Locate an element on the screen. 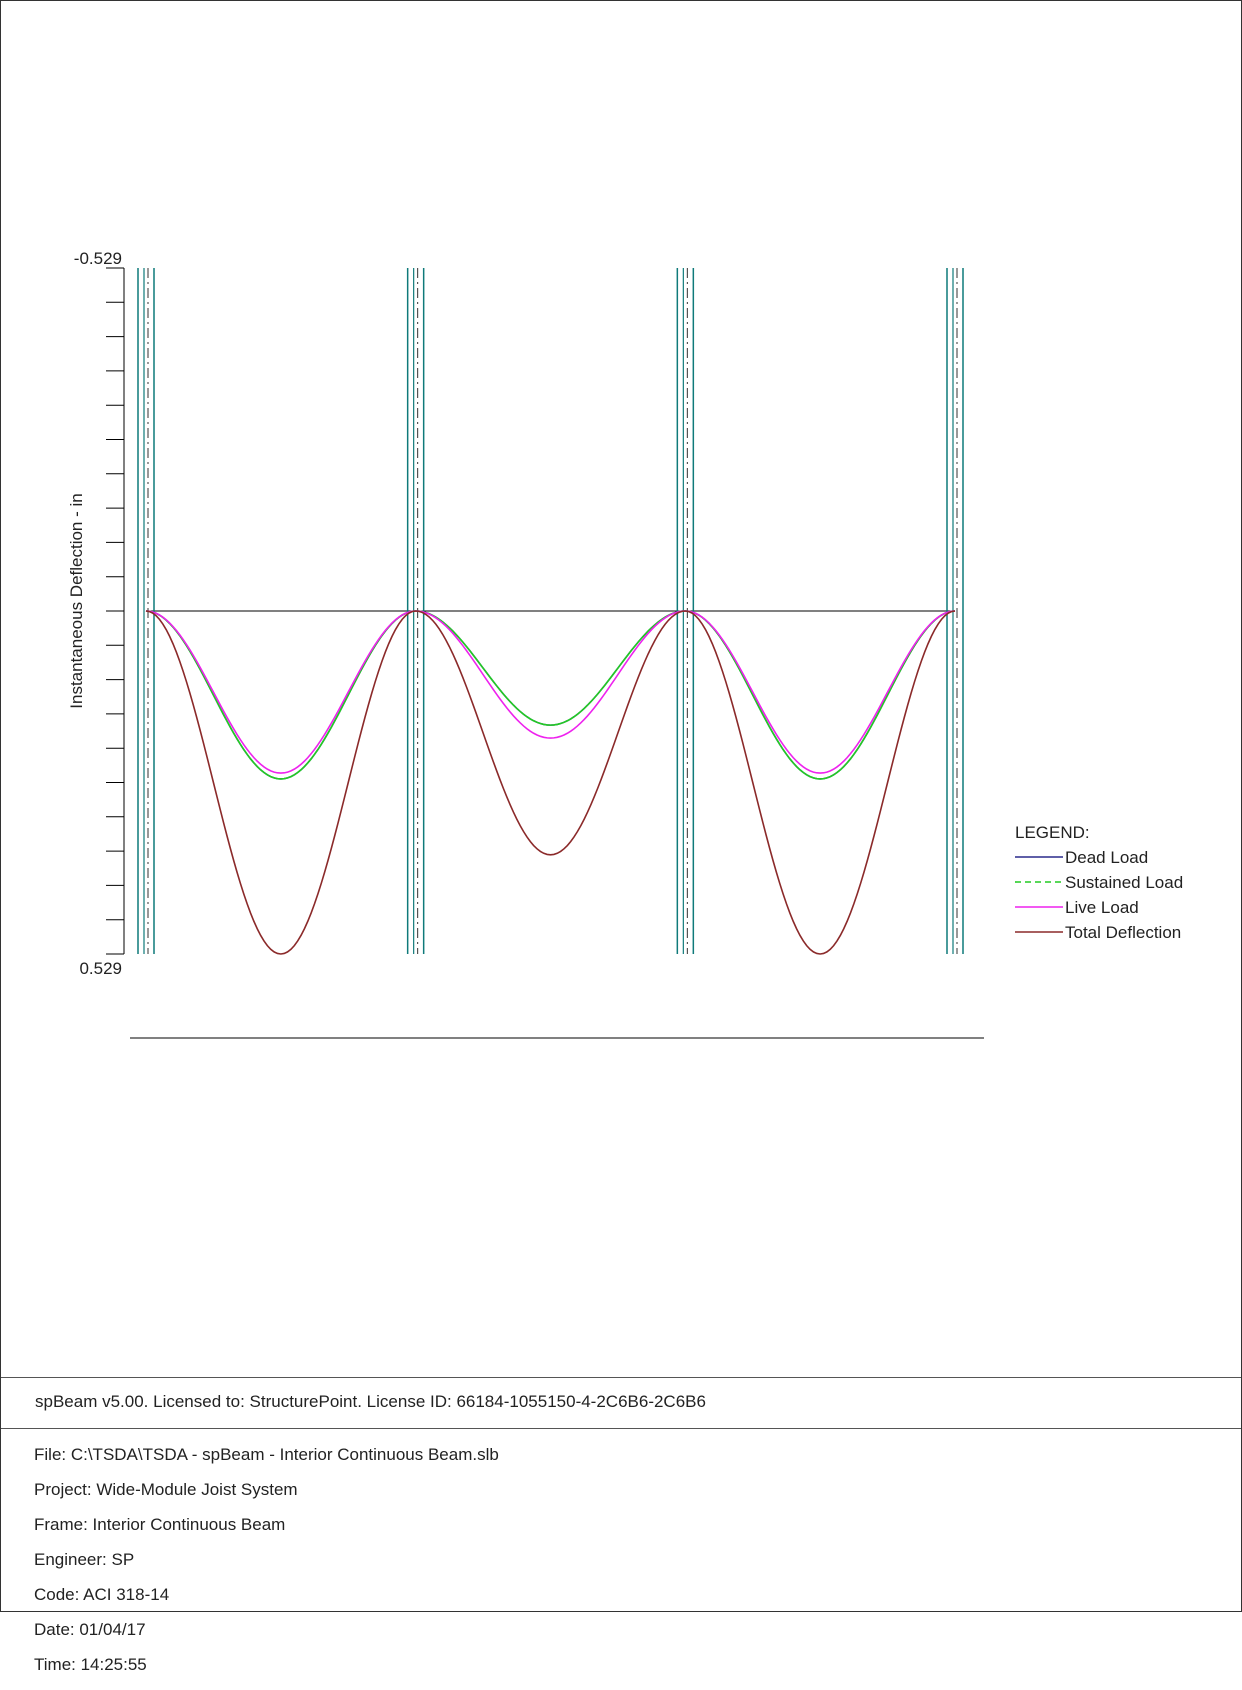 This screenshot has width=1242, height=1690. series-live-load is located at coordinates (550, 692).